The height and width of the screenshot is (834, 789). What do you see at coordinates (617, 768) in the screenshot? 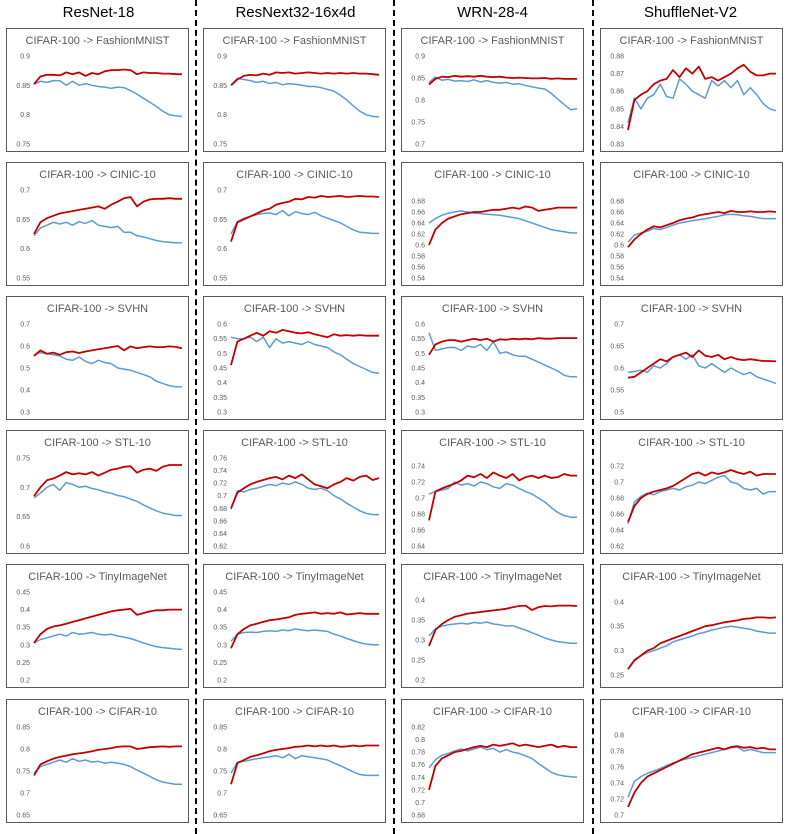
I see `y-tick-label: 0.76` at bounding box center [617, 768].